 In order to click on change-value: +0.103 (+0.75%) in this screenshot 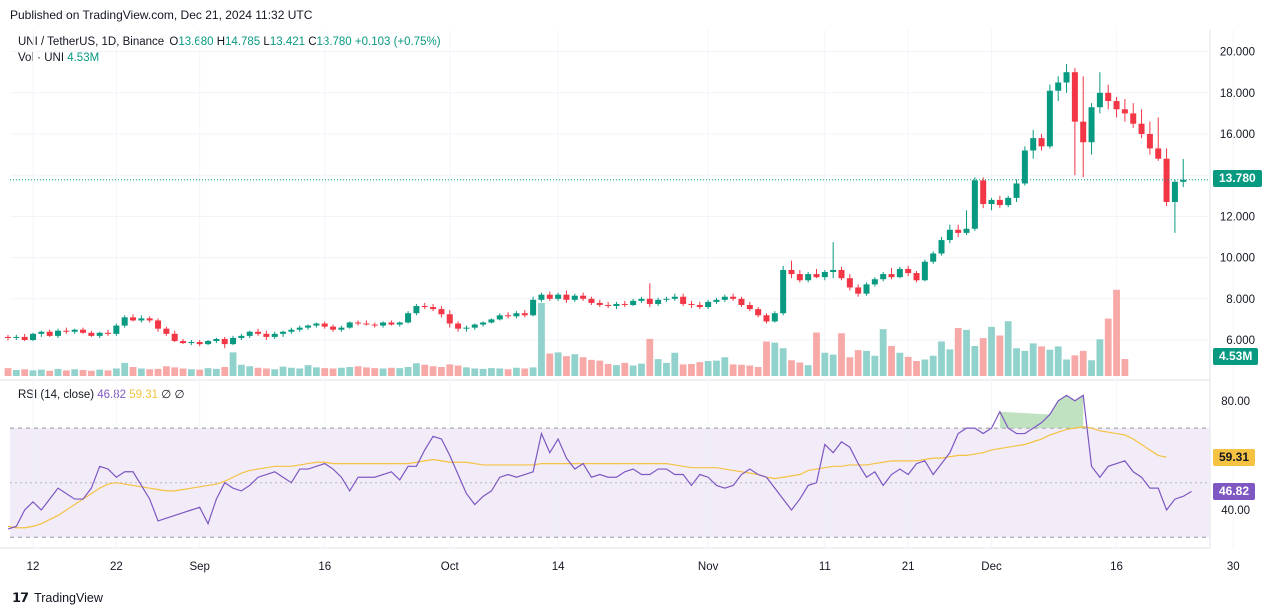, I will do `click(397, 42)`.